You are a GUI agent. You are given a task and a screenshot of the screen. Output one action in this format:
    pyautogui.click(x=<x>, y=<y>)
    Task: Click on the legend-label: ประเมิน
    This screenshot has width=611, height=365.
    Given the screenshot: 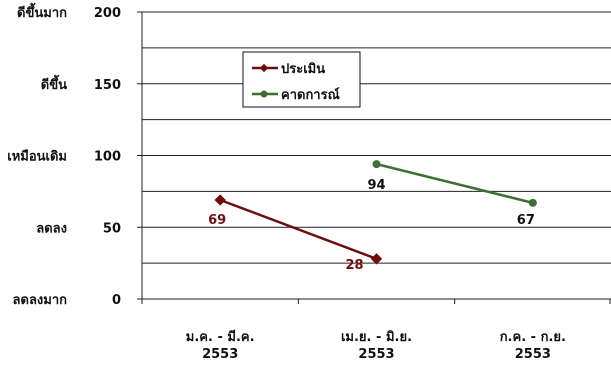 What is the action you would take?
    pyautogui.click(x=303, y=69)
    